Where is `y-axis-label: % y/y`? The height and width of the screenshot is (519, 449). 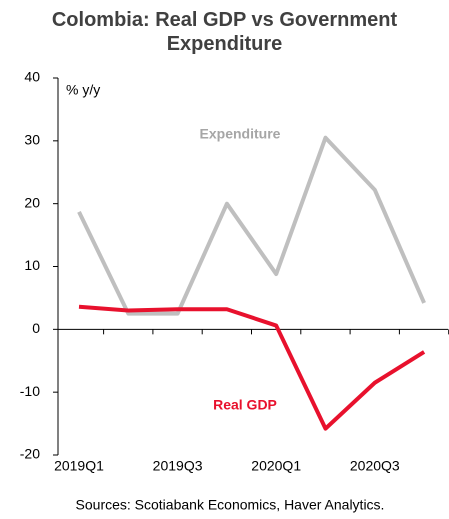 y-axis-label: % y/y is located at coordinates (83, 90).